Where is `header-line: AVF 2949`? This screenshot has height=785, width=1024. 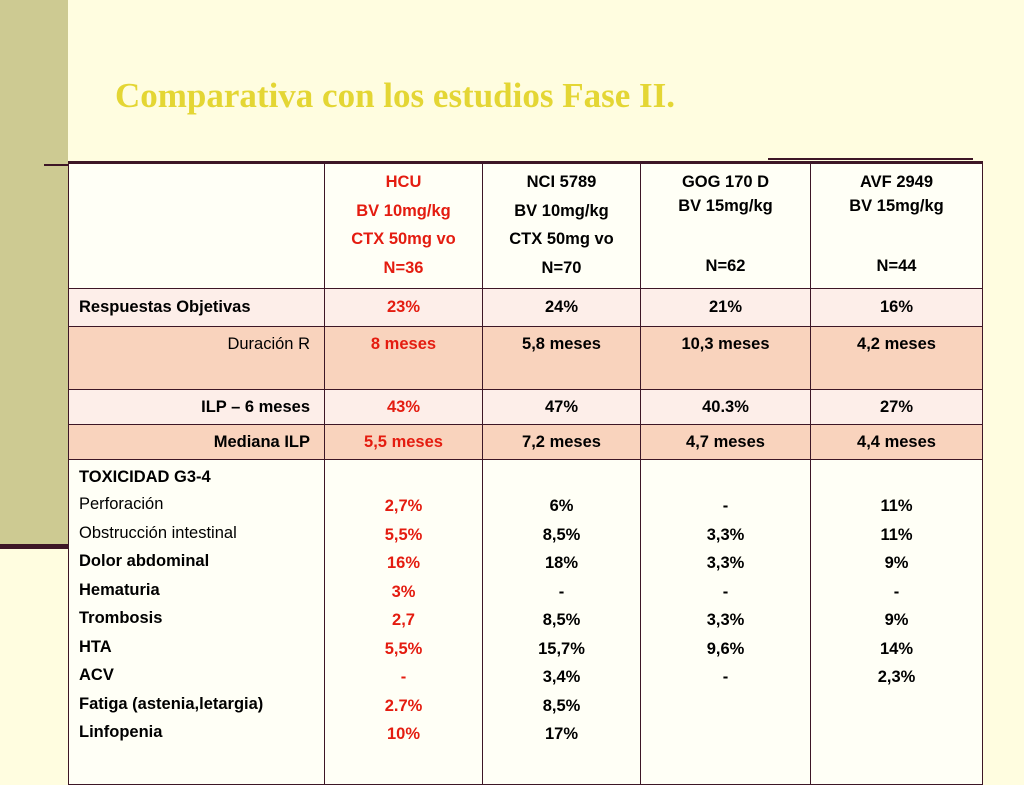
header-line: AVF 2949 is located at coordinates (896, 182).